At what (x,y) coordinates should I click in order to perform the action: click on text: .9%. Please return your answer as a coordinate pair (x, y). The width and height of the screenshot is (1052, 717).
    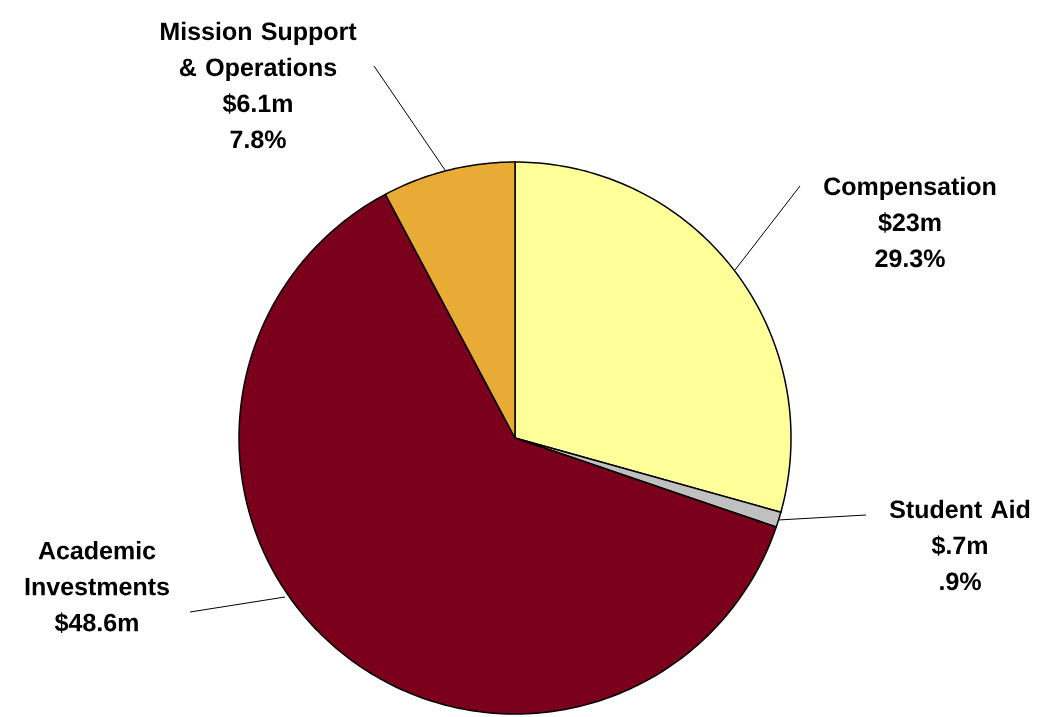
    Looking at the image, I should click on (960, 581).